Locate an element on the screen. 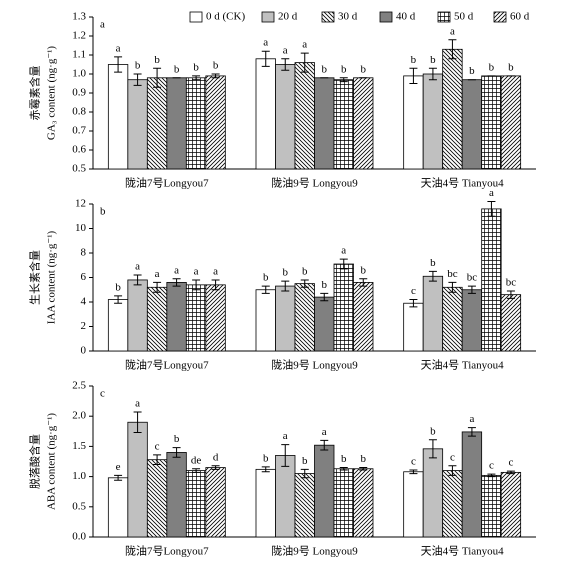  y-tick-label: 2 is located at coordinates (84, 326).